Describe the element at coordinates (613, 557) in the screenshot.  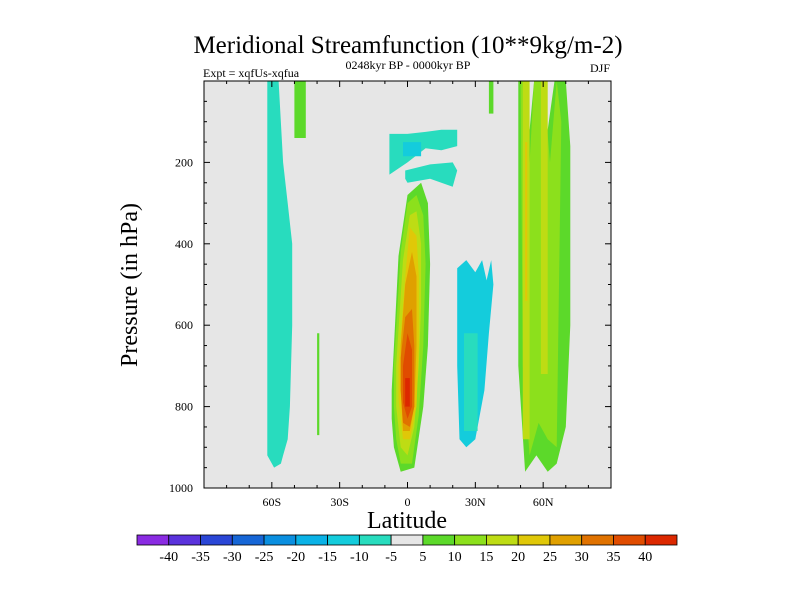
I see `colorbar-label: 35` at that location.